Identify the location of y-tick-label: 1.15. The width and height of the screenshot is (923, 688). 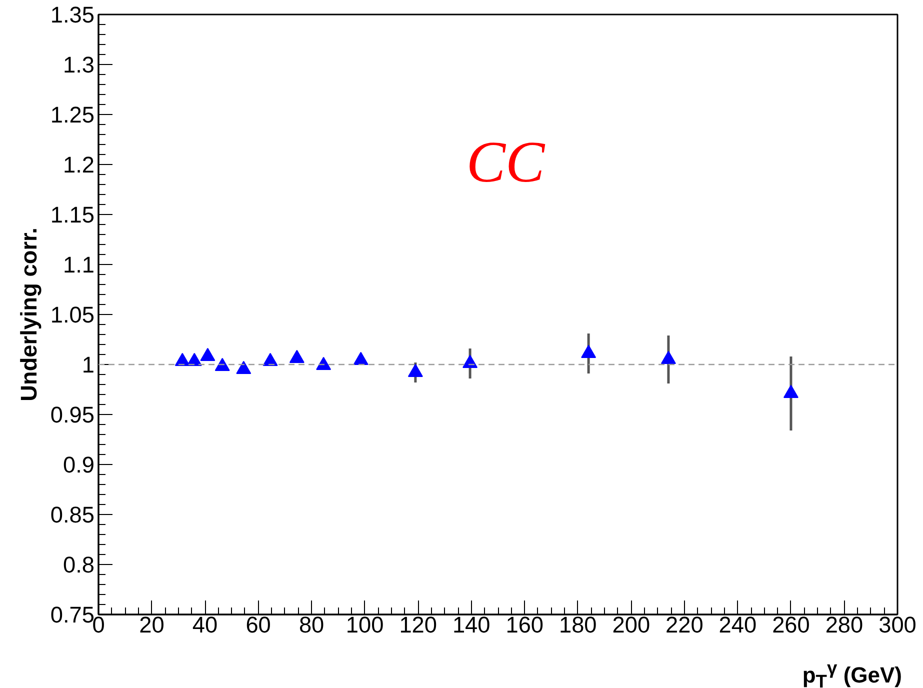
(72, 215).